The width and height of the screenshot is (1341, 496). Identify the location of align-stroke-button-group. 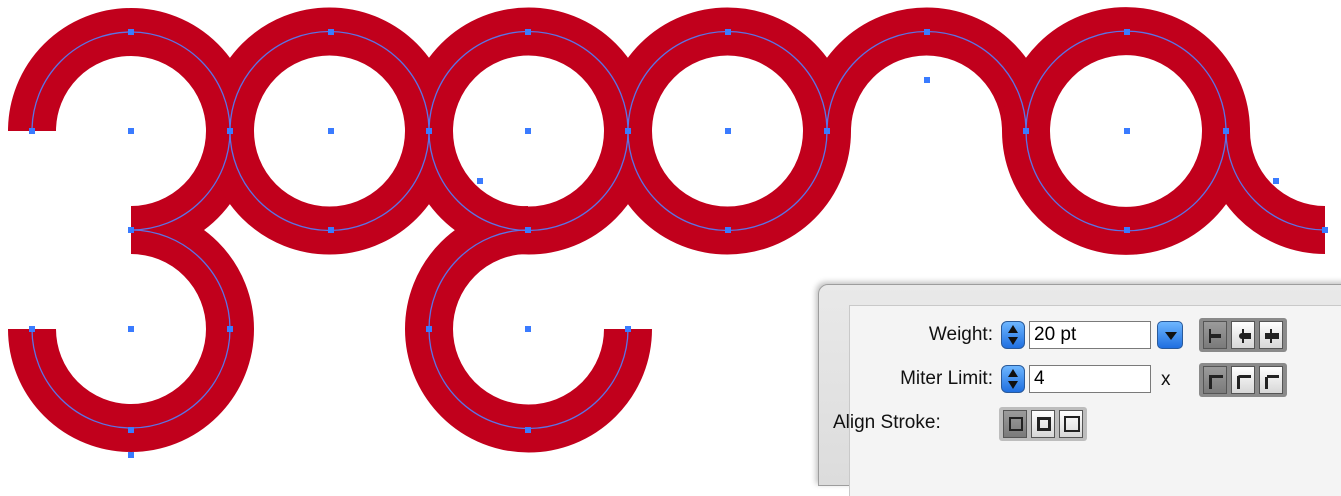
(1043, 424).